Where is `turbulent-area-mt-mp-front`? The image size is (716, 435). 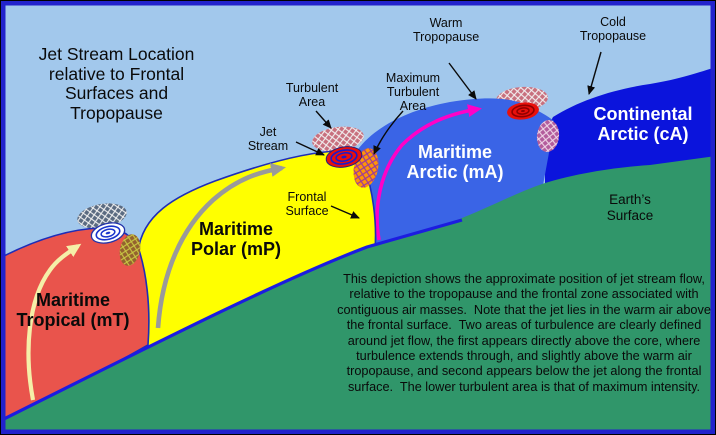 turbulent-area-mt-mp-front is located at coordinates (130, 250).